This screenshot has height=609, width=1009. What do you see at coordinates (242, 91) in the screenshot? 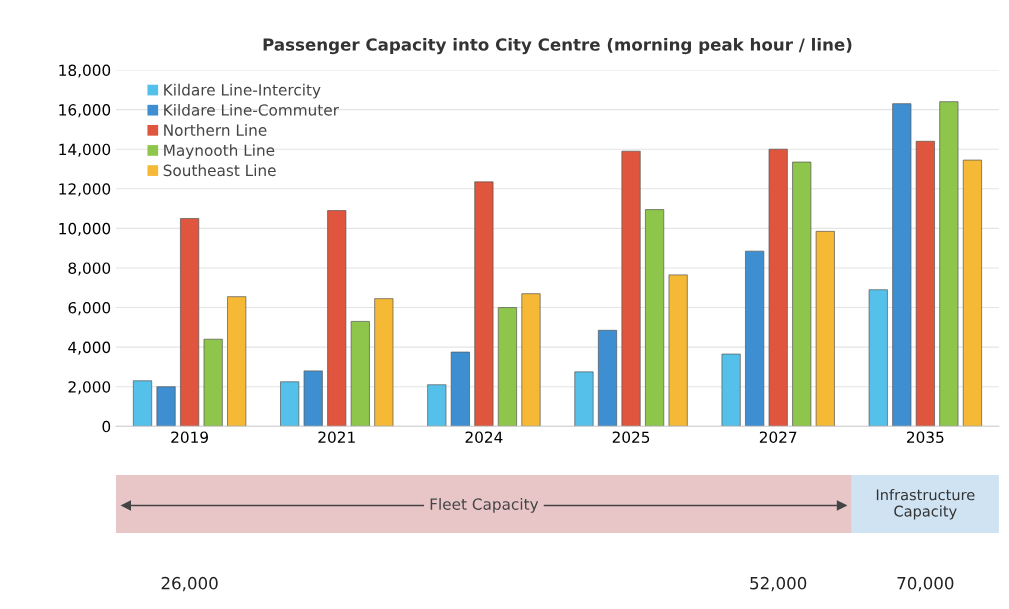
I see `legend-label: Kildare Line-Intercity` at bounding box center [242, 91].